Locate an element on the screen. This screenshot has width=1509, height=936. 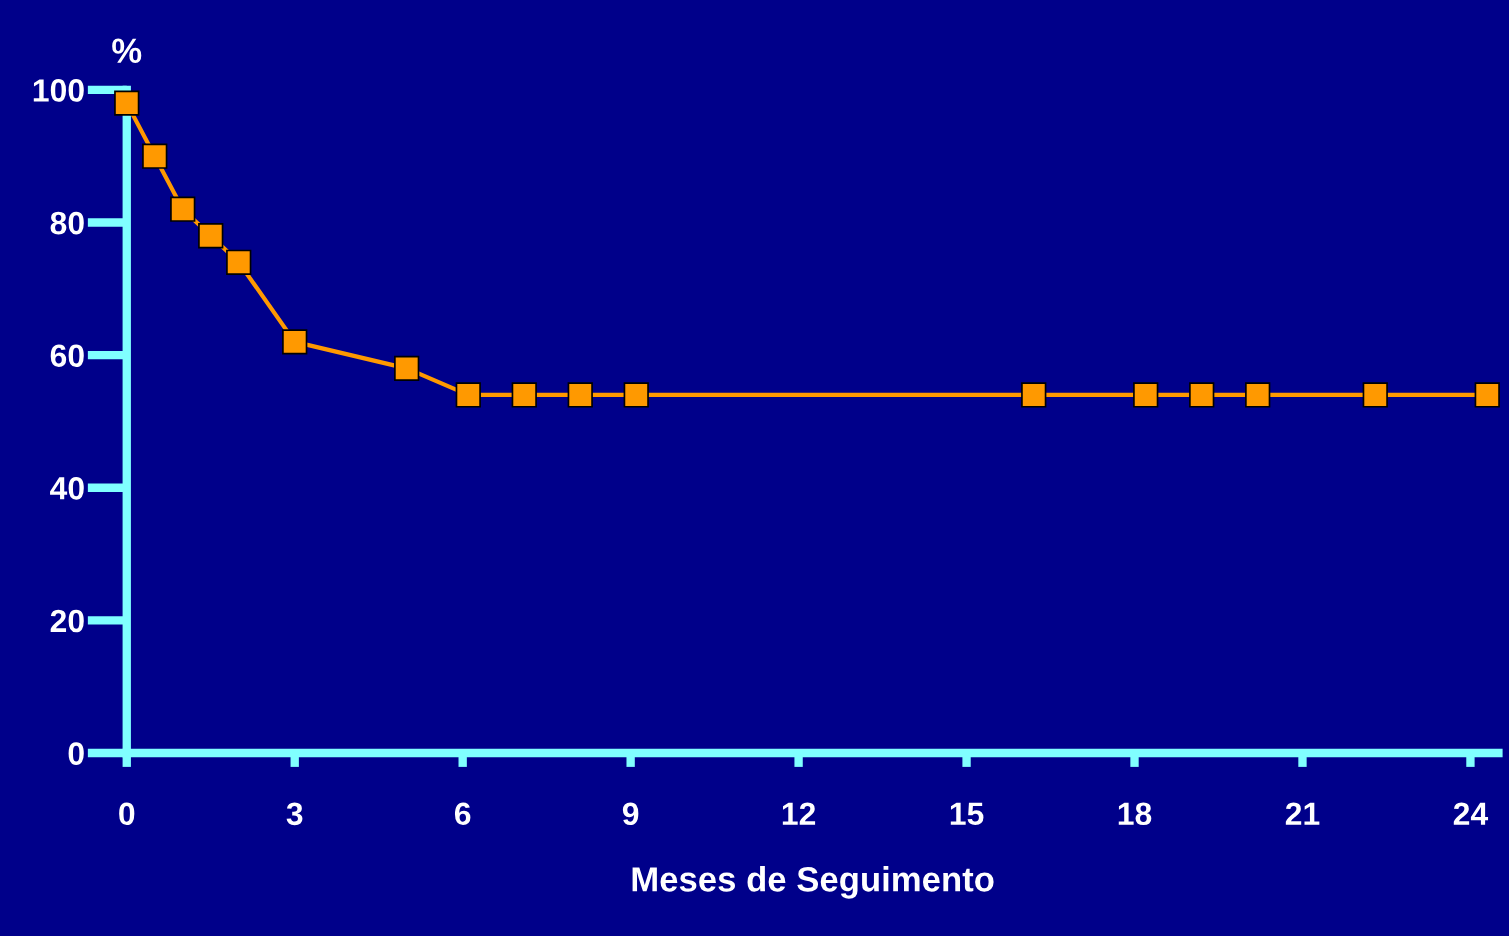
x-tick-label: 21 is located at coordinates (1302, 813).